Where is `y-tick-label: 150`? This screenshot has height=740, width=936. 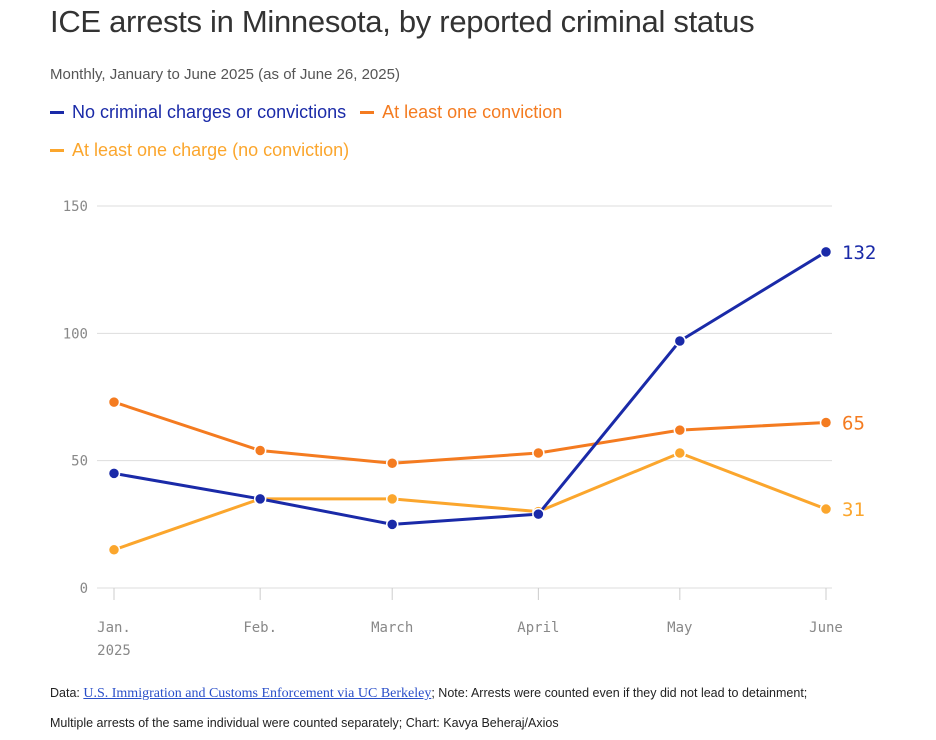
y-tick-label: 150 is located at coordinates (75, 207).